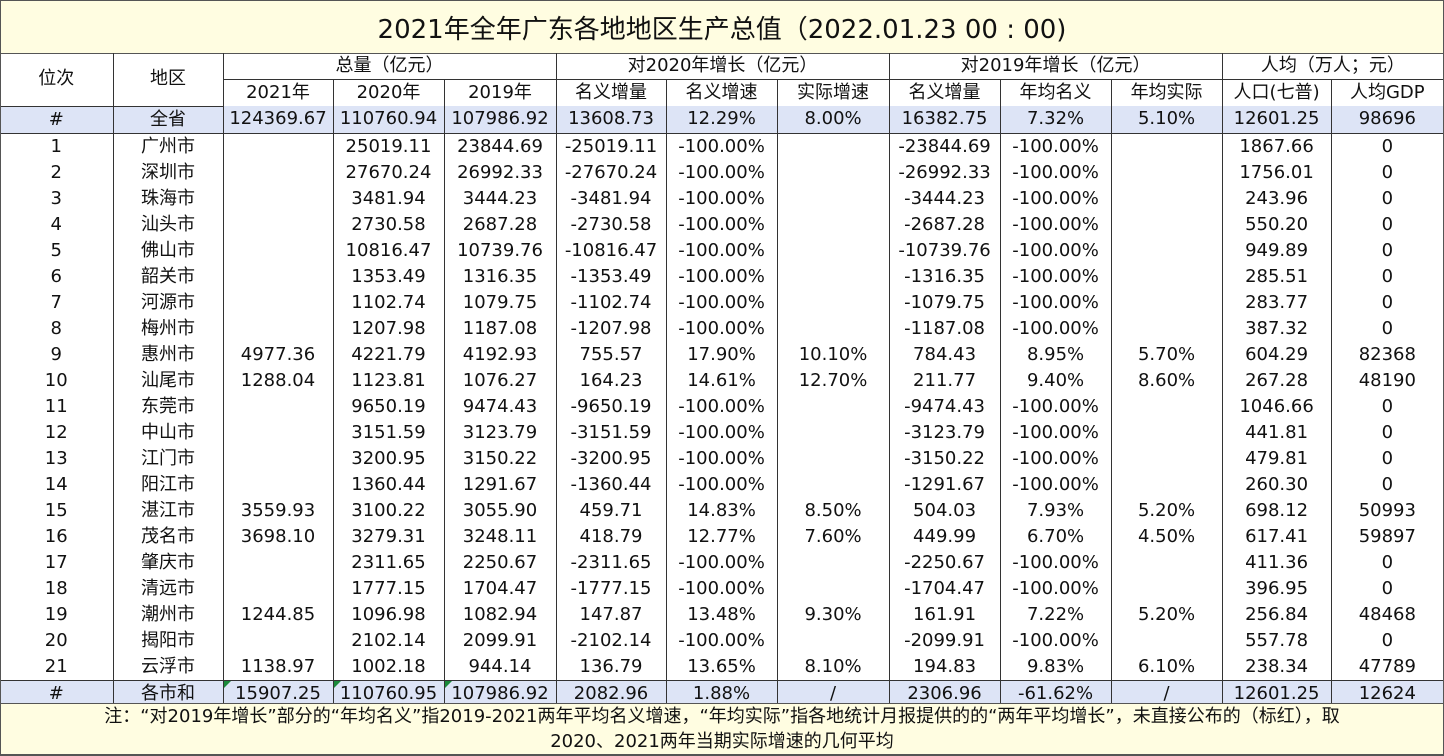 The image size is (1444, 756). Describe the element at coordinates (57, 146) in the screenshot. I see `cell-rank: 1` at that location.